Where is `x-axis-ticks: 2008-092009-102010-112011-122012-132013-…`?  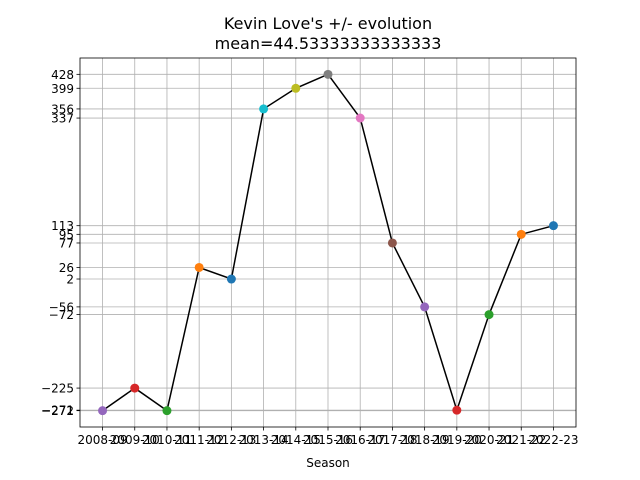 x-axis-ticks: 2008-092009-102010-112011-122012-132013-… is located at coordinates (328, 437).